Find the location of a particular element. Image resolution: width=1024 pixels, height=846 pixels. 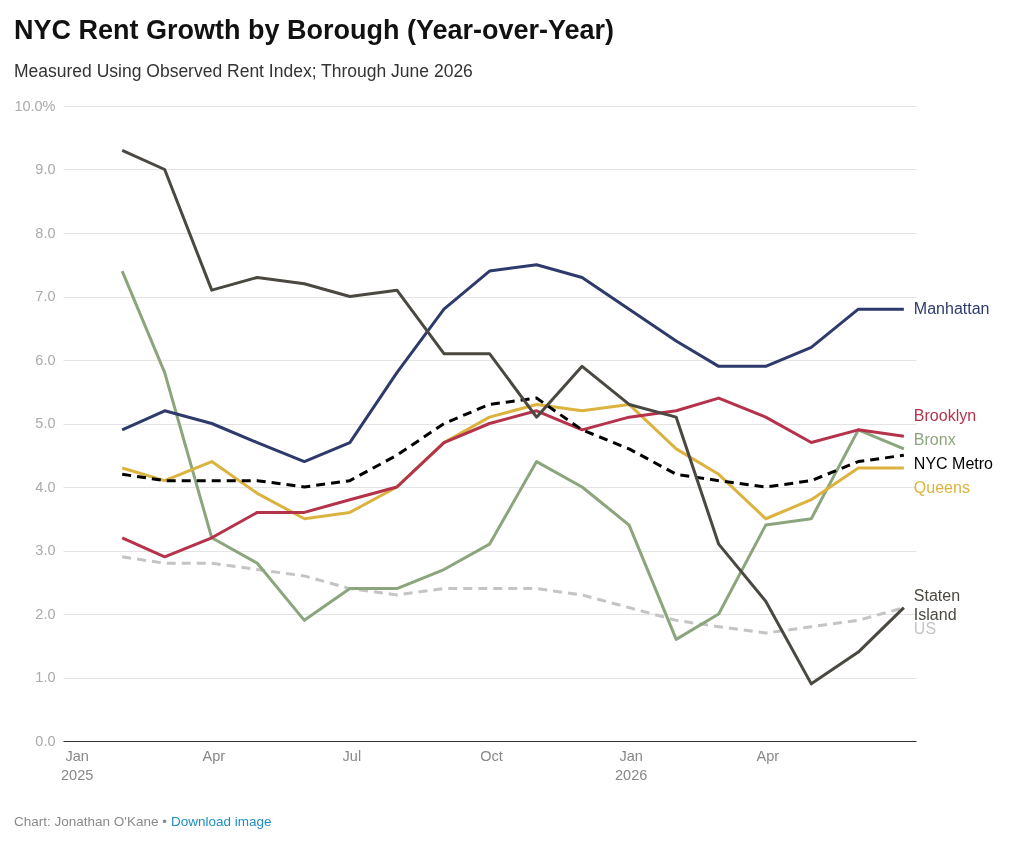

x-tick-label: Jan 2026 is located at coordinates (631, 765).